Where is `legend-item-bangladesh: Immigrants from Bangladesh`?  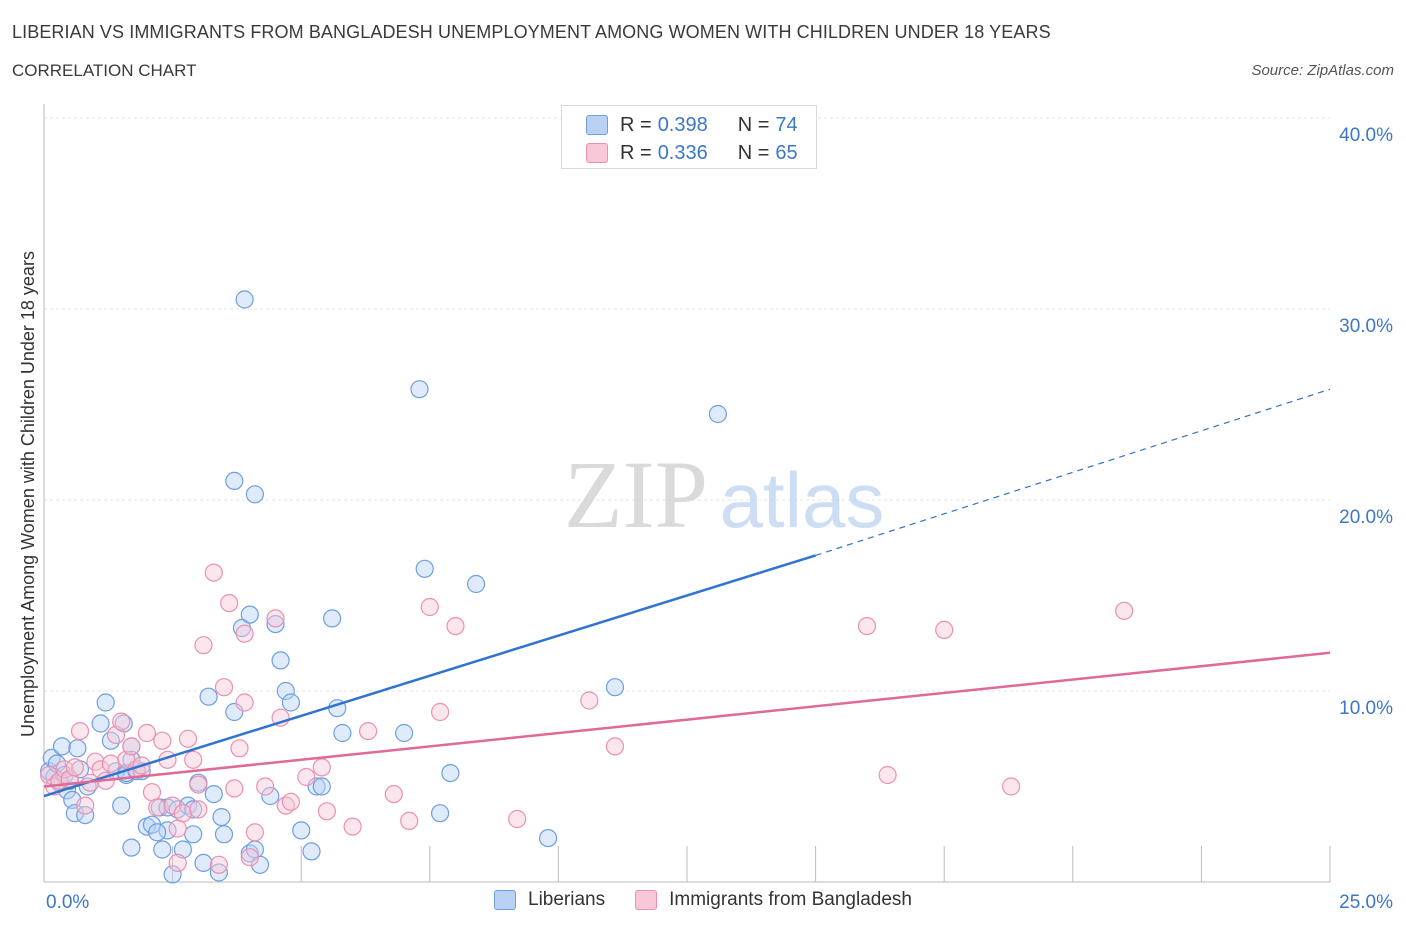
legend-item-bangladesh: Immigrants from Bangladesh is located at coordinates (773, 900).